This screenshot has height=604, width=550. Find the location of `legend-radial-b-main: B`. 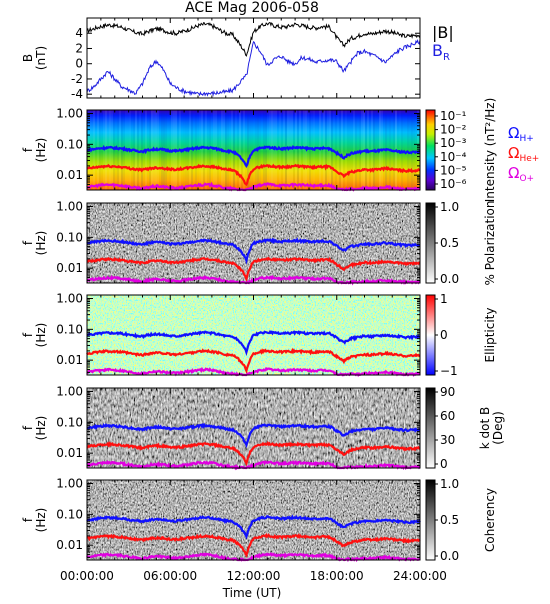

legend-radial-b-main: B is located at coordinates (437, 50).